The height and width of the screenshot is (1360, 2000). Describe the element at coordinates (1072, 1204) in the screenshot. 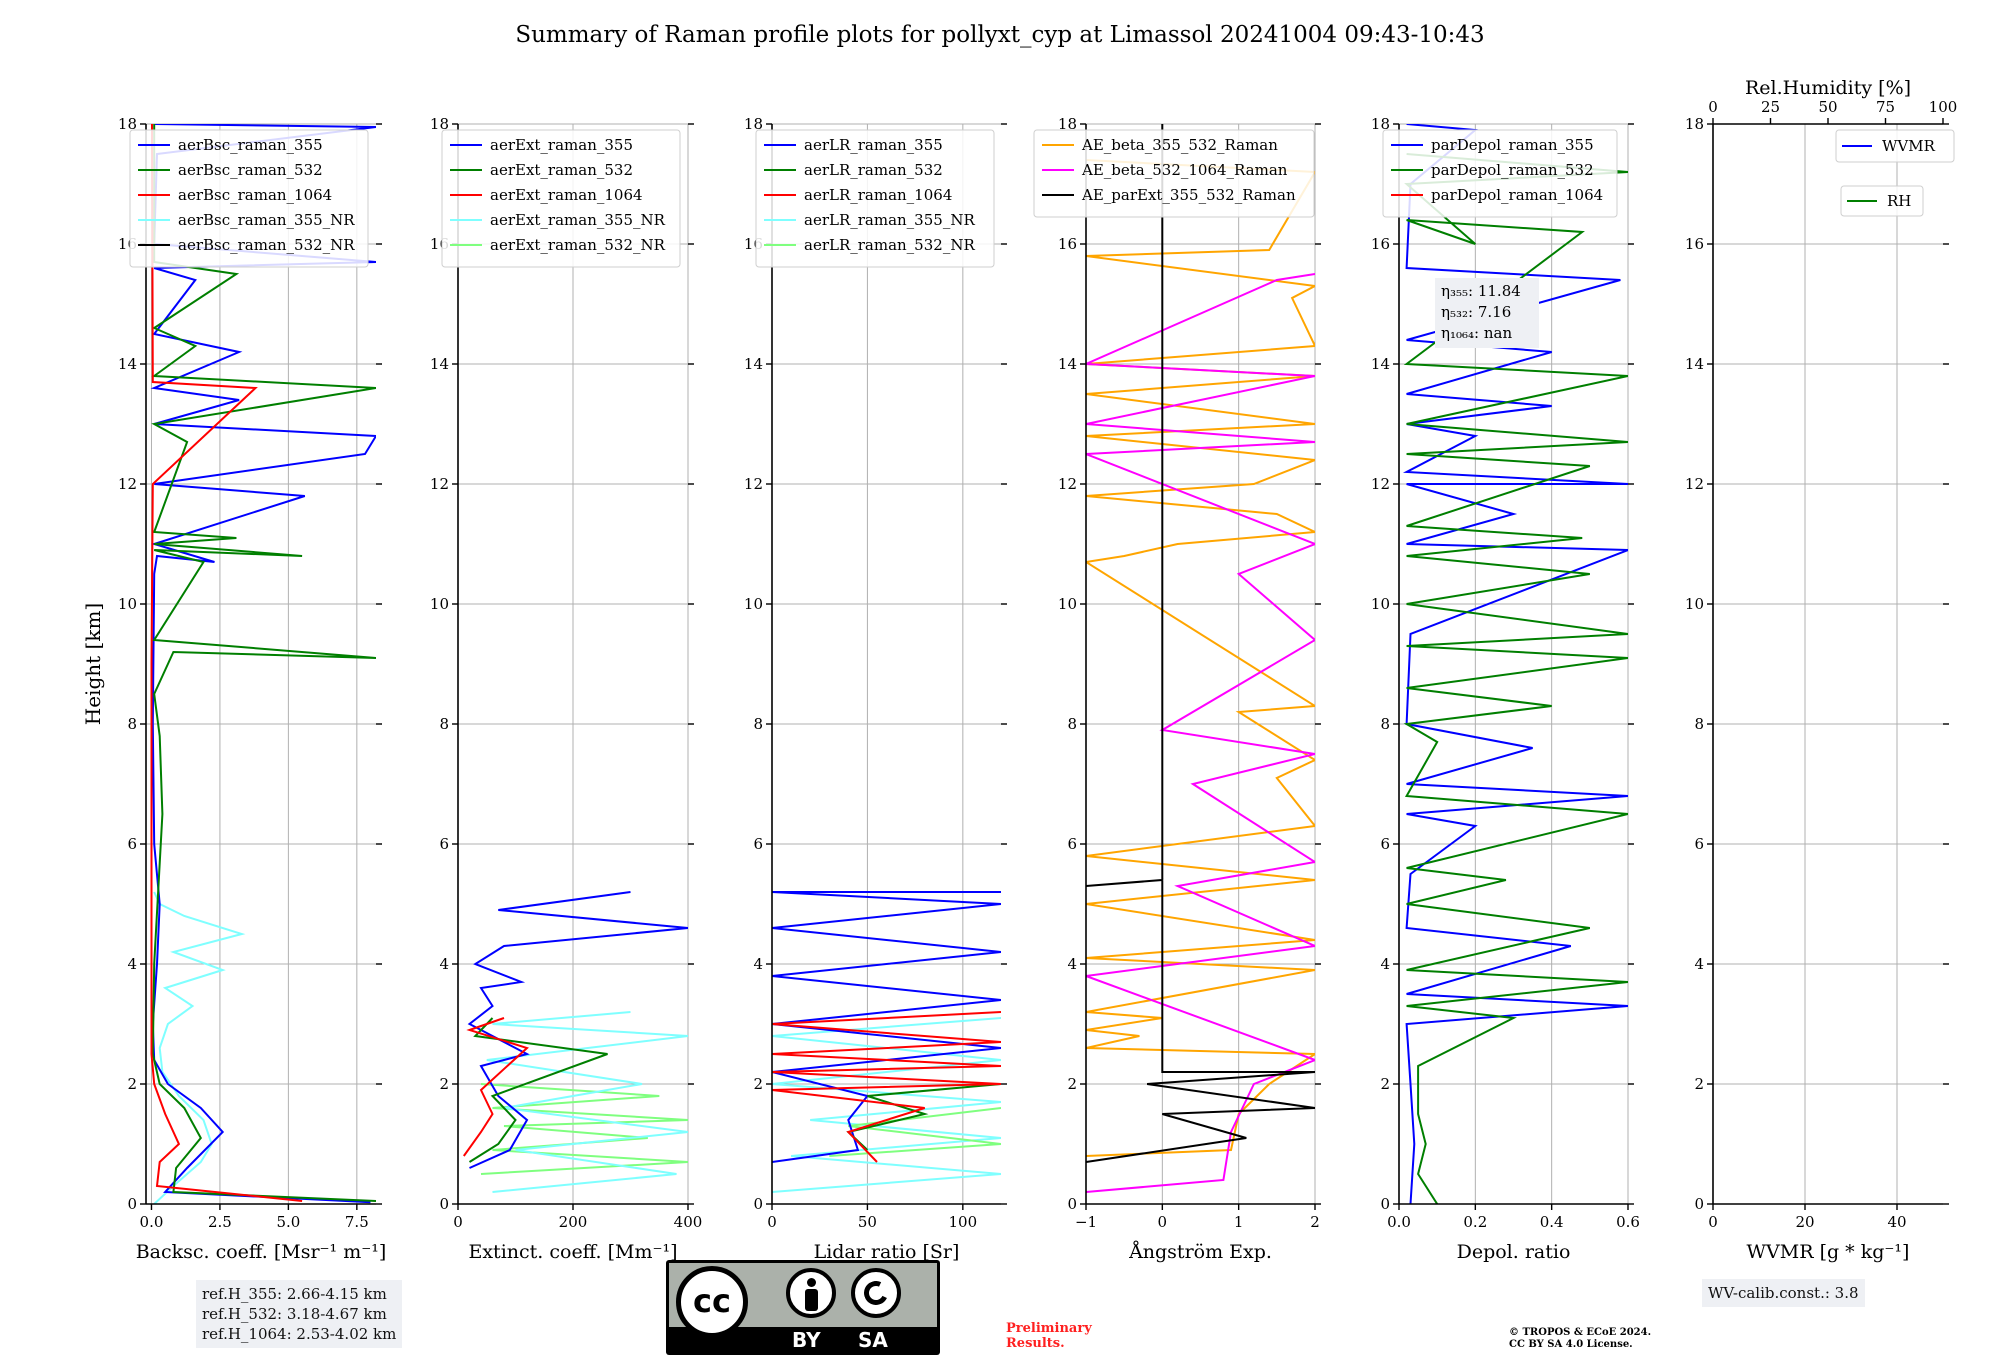

I see `ae-y-tick-label: 0` at that location.